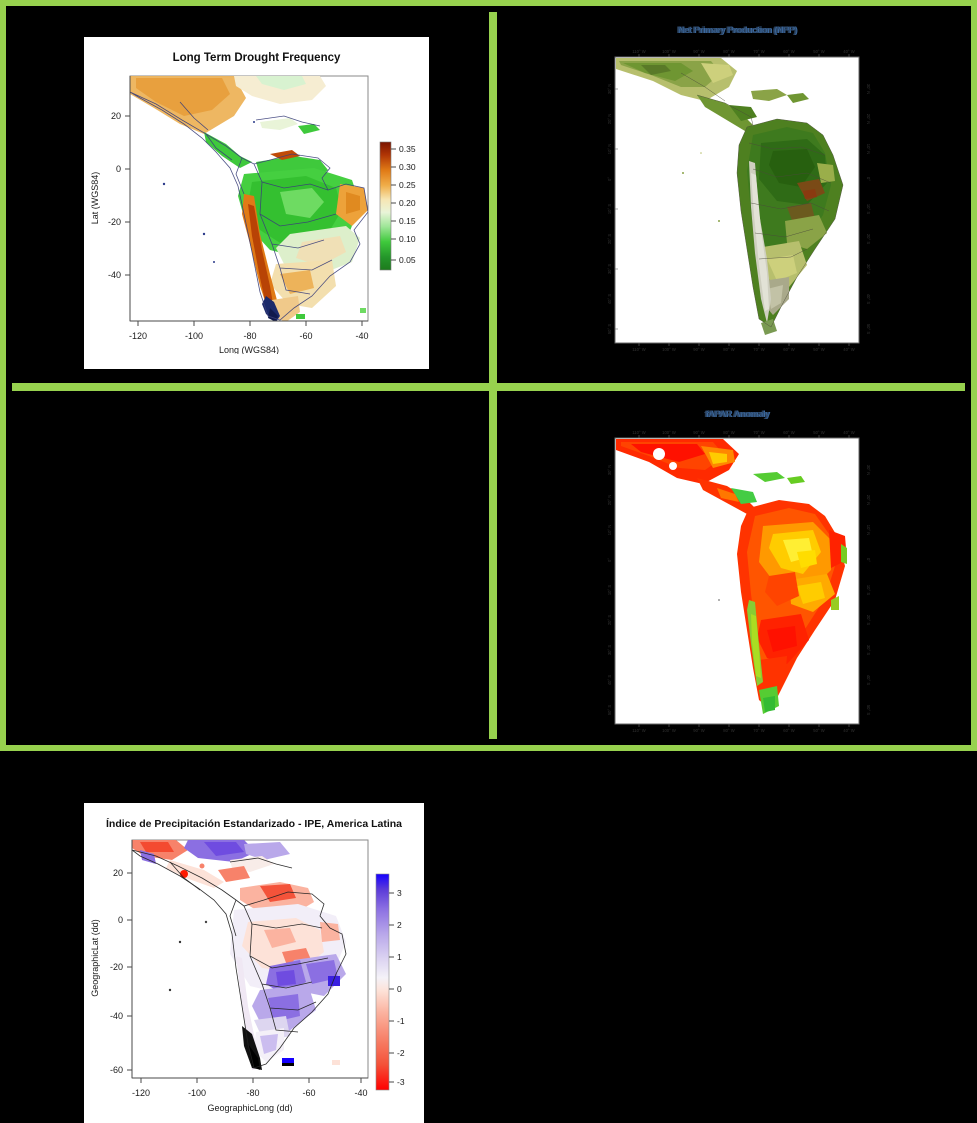 The height and width of the screenshot is (1123, 977). I want to click on ipe-colorbar: 3 2 1 0 -1 -2 -3, so click(390, 982).